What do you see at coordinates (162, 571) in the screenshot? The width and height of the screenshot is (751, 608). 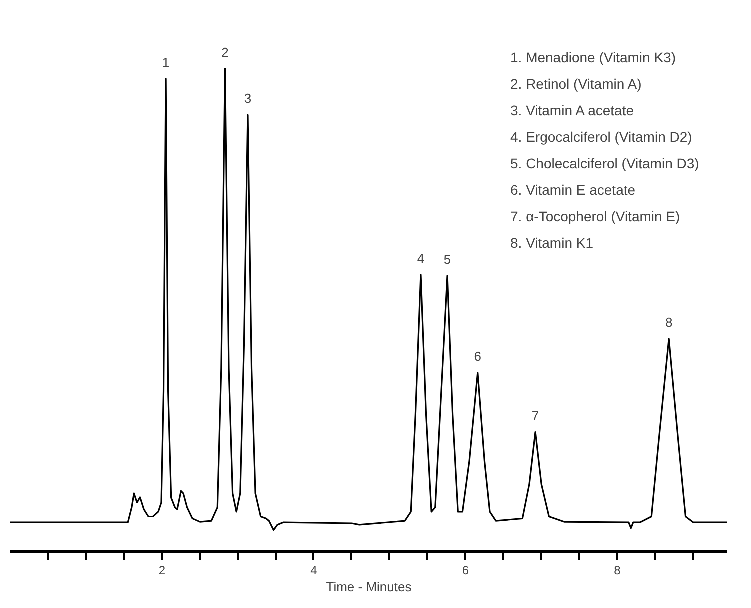 I see `x-tick-label: 2` at bounding box center [162, 571].